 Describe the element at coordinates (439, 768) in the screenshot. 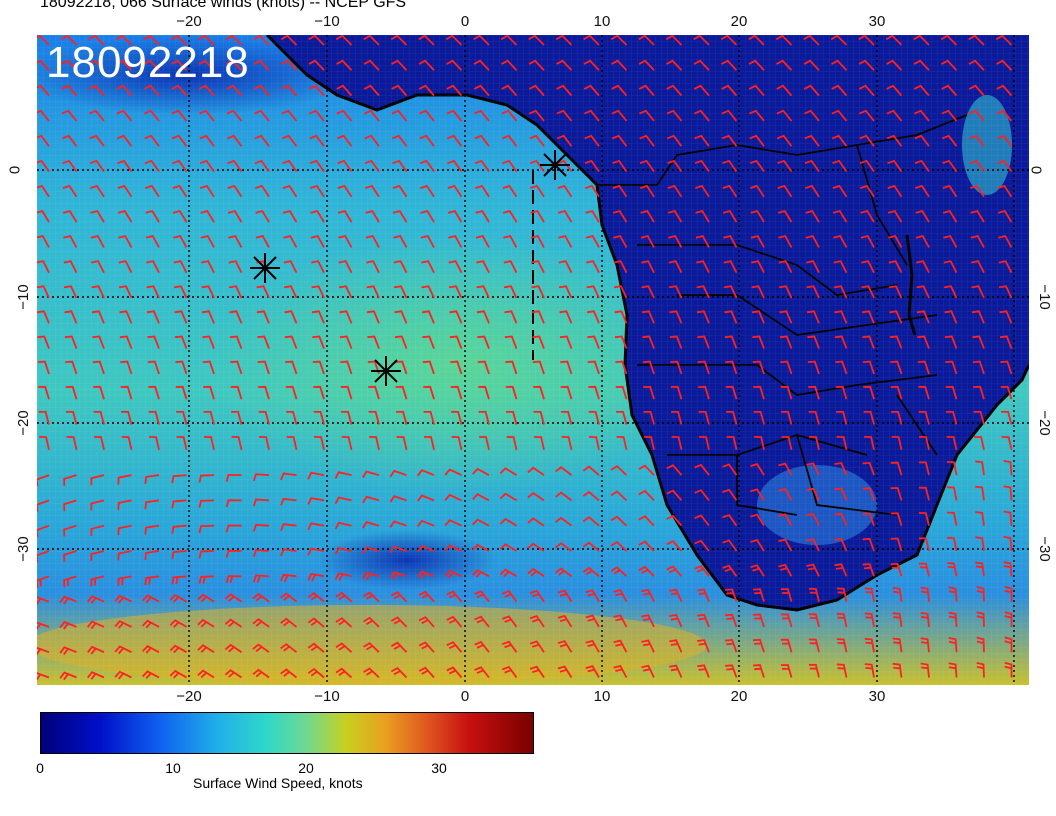

I see `colorbar-tick-label: 30` at that location.